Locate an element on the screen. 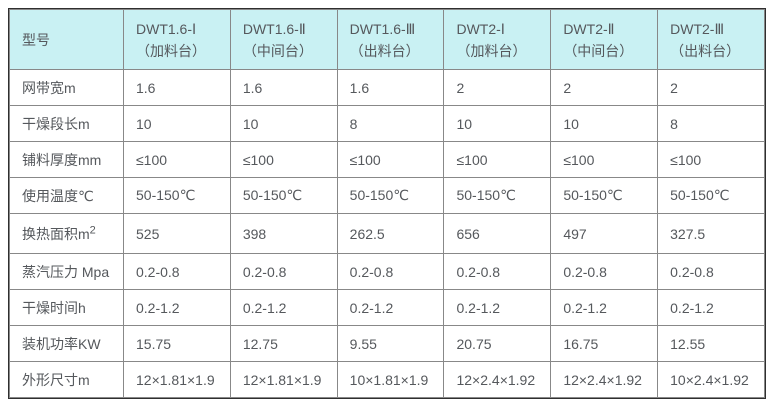  cell-value: 10×1.81×1.9 is located at coordinates (390, 379).